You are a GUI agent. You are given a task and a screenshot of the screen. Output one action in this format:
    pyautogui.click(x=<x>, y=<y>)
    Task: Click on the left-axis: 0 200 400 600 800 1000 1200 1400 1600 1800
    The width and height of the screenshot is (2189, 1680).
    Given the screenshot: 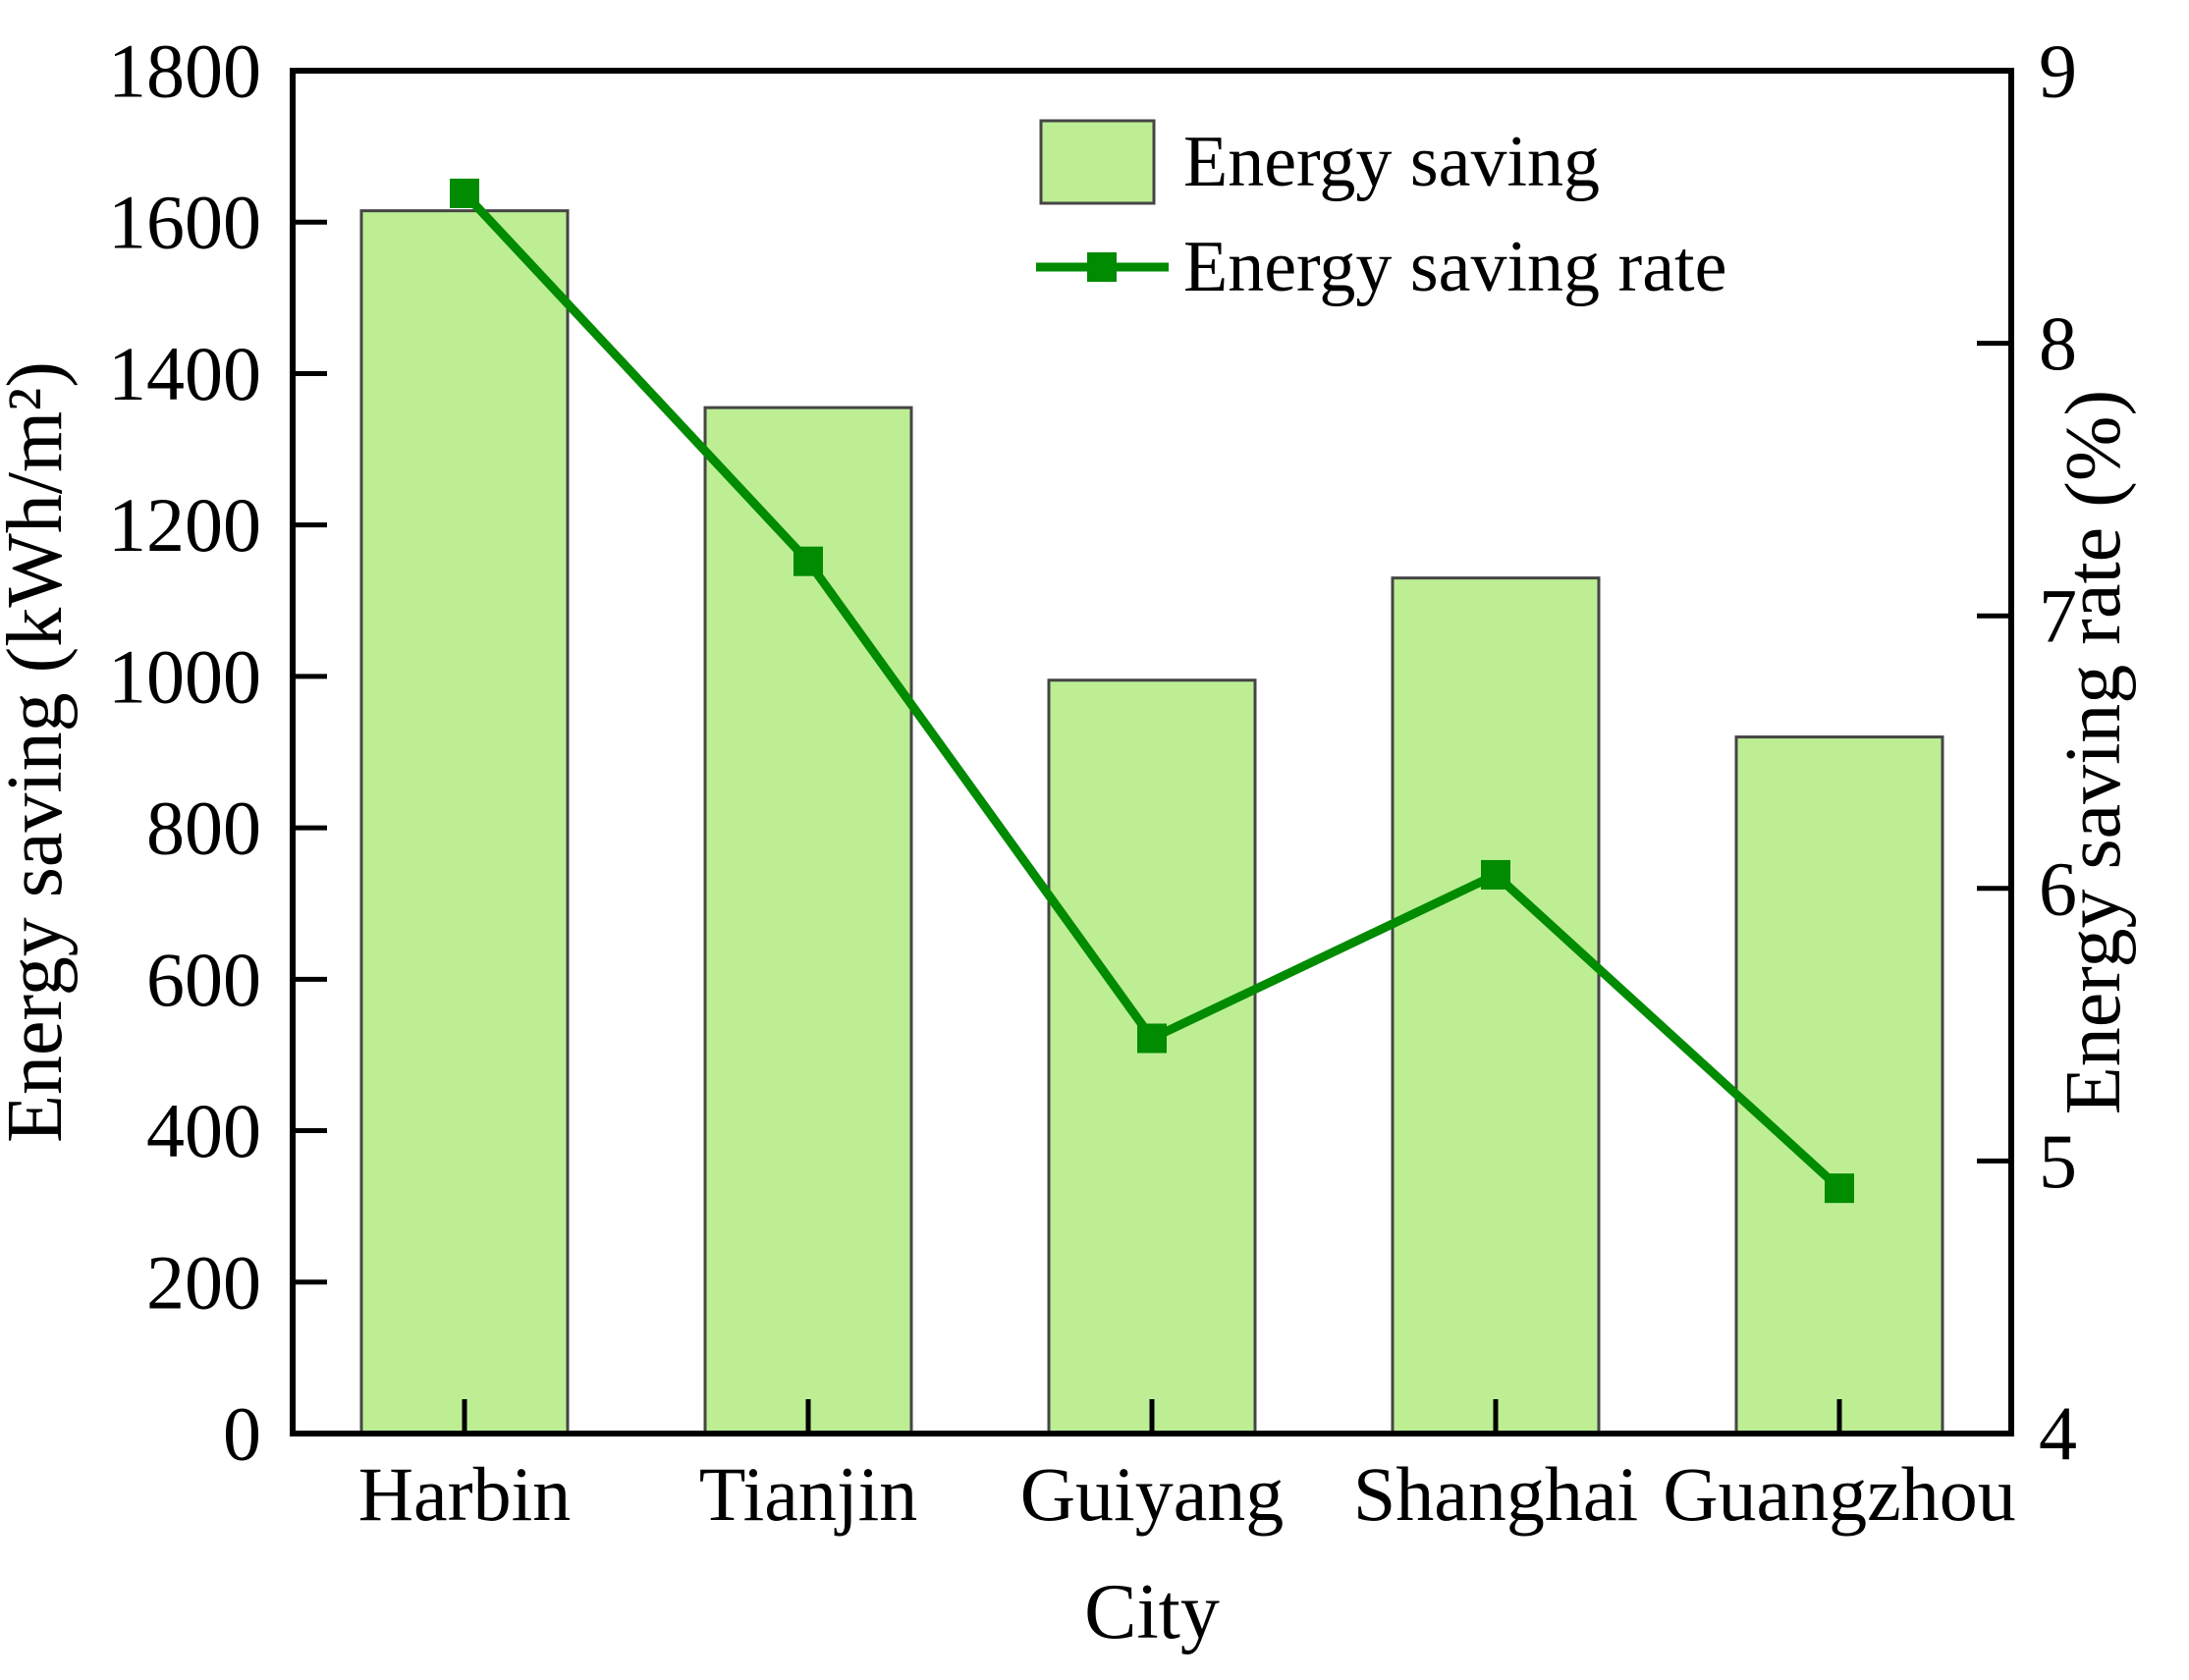 What is the action you would take?
    pyautogui.click(x=217, y=752)
    